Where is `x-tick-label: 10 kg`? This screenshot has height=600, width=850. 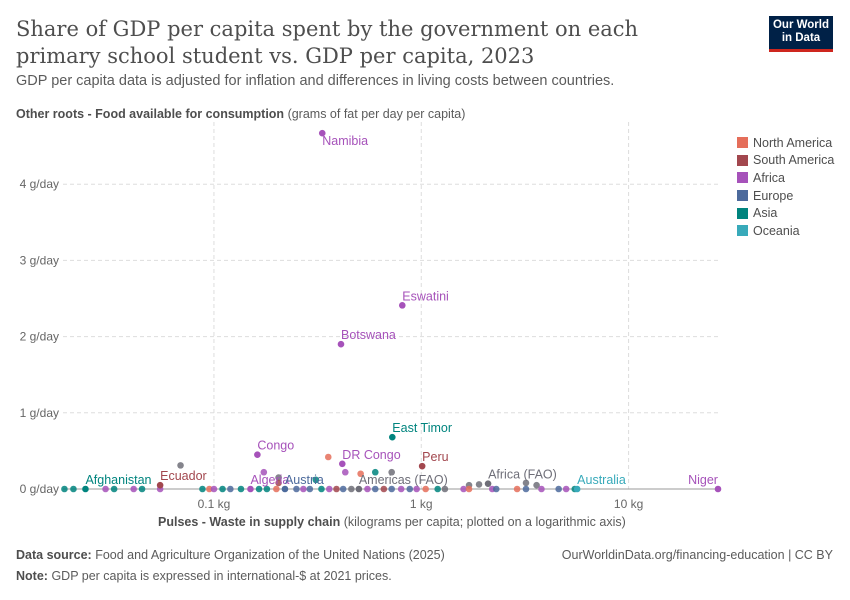
x-tick-label: 10 kg is located at coordinates (628, 504).